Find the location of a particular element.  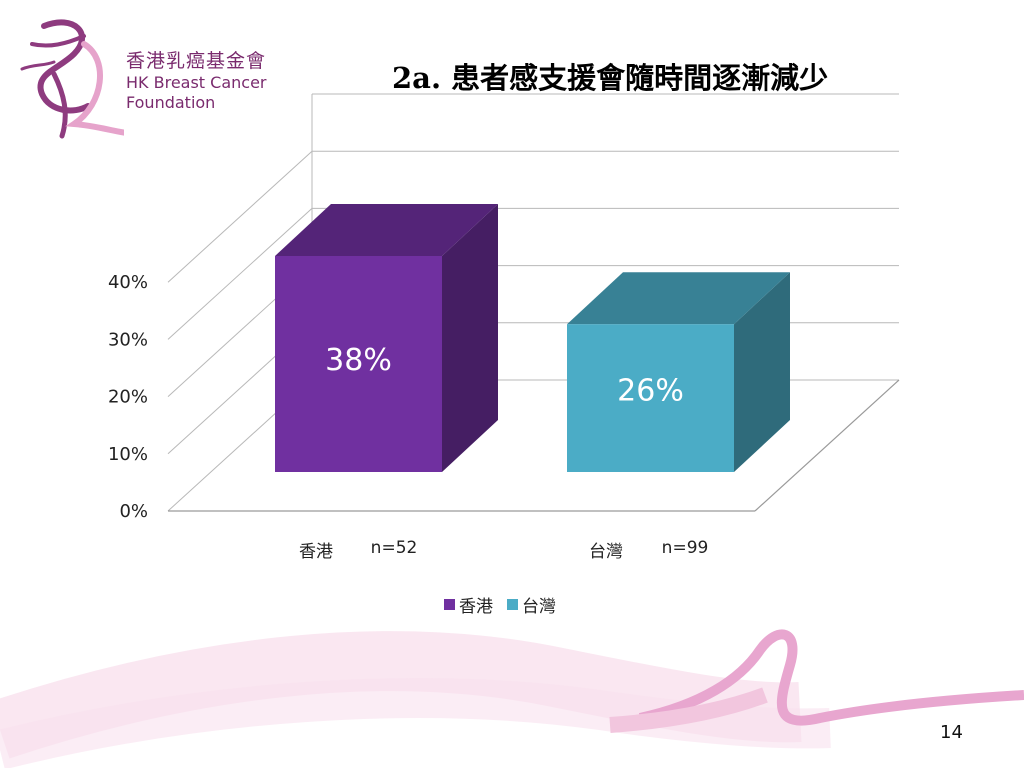

x-category-label: 香港 is located at coordinates (316, 552).